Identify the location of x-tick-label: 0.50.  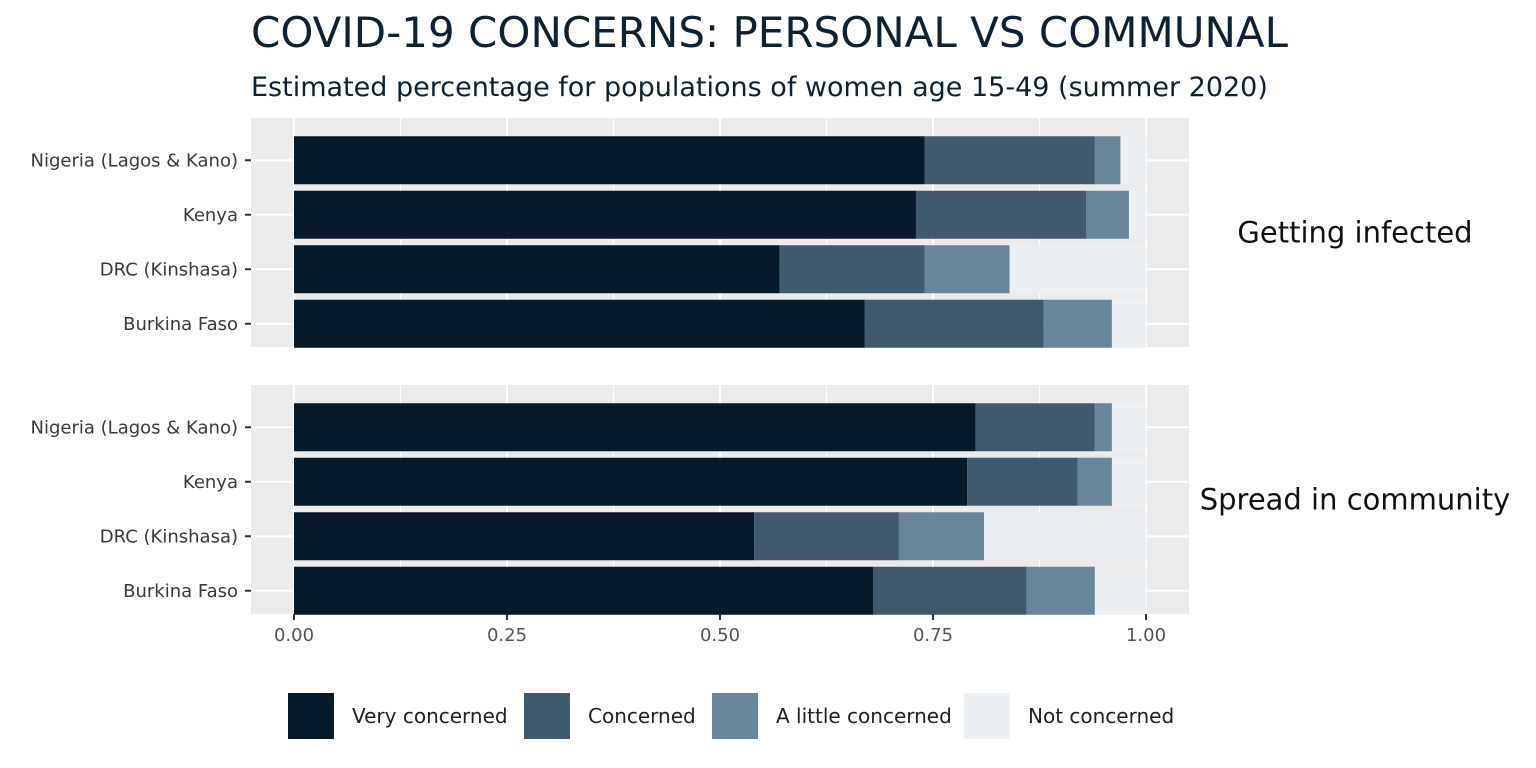
(720, 635).